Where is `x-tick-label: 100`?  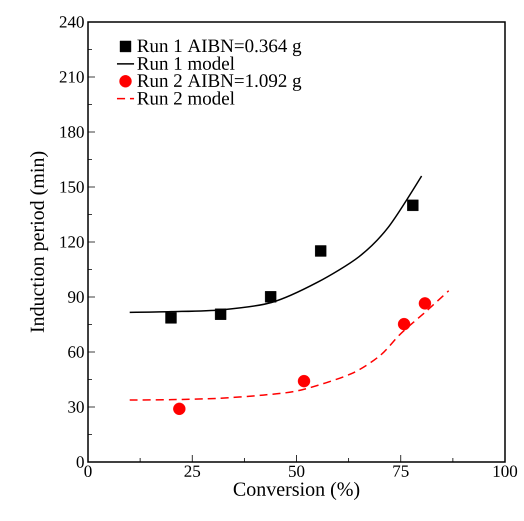 x-tick-label: 100 is located at coordinates (506, 471).